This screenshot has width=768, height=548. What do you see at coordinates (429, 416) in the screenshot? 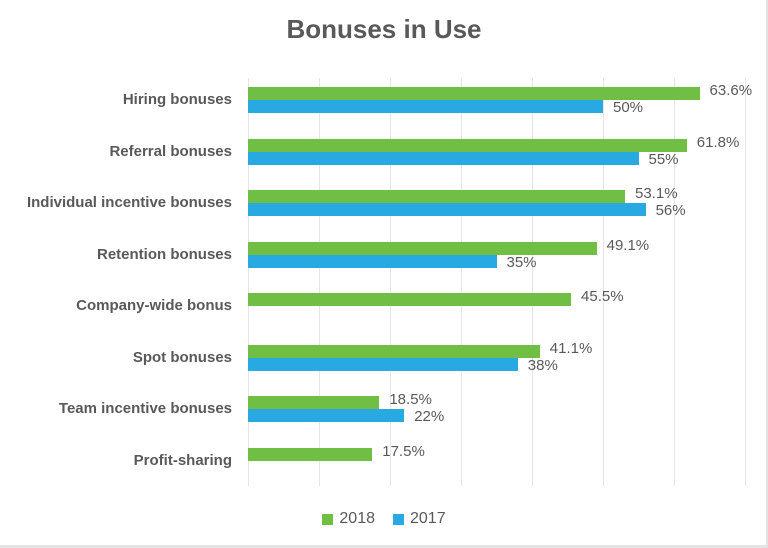
I see `data-label: 22%` at bounding box center [429, 416].